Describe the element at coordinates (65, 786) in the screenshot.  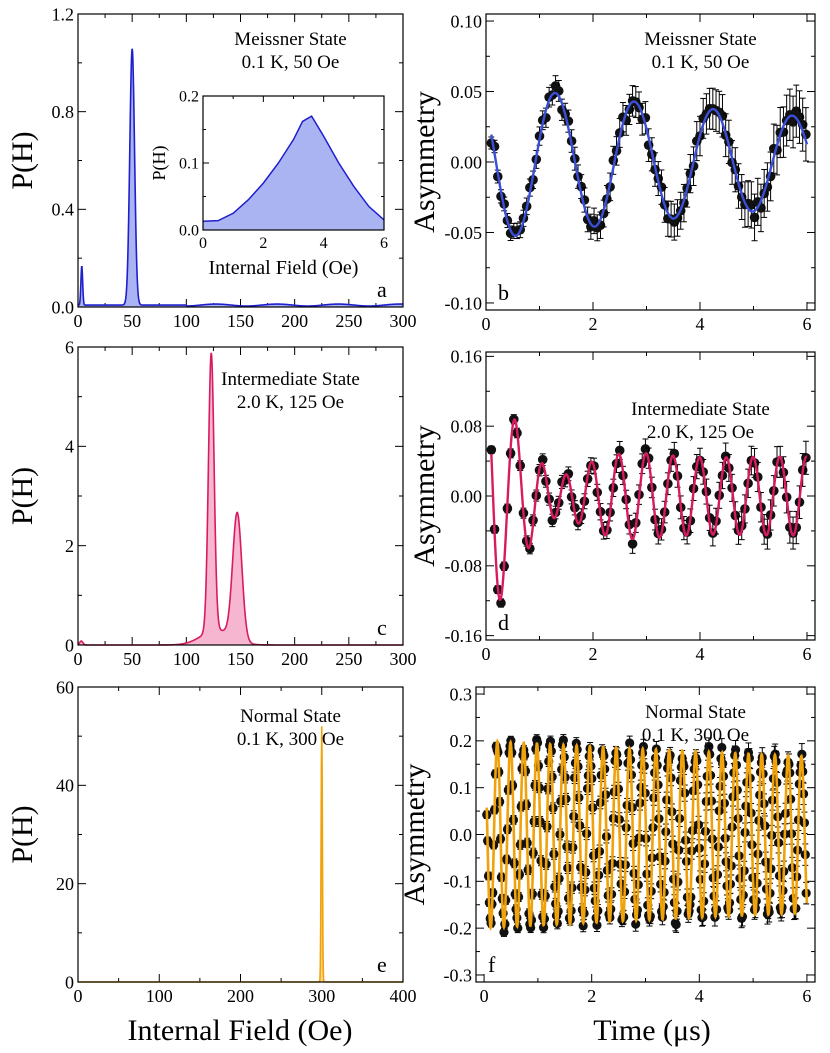
I see `y-tick-label: 40` at that location.